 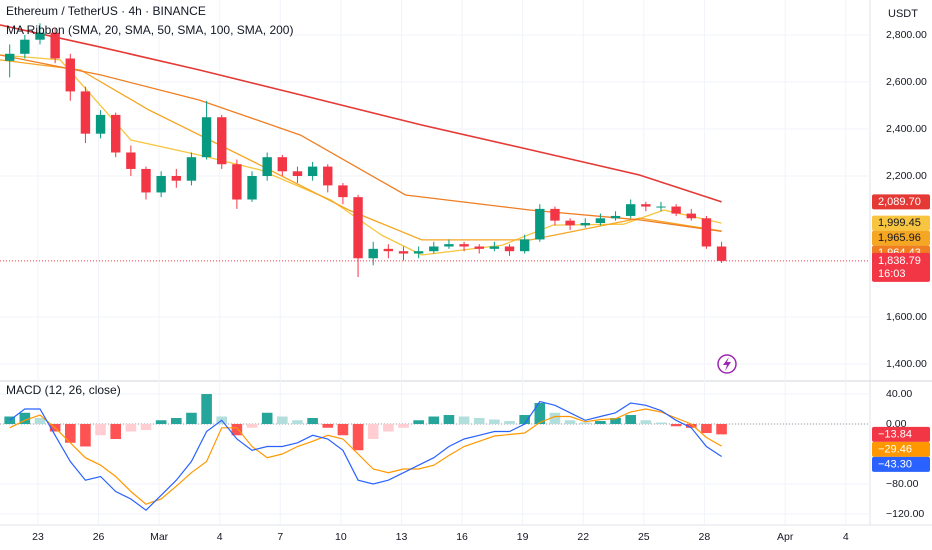 I want to click on x-tick-label: 23, so click(x=38, y=537).